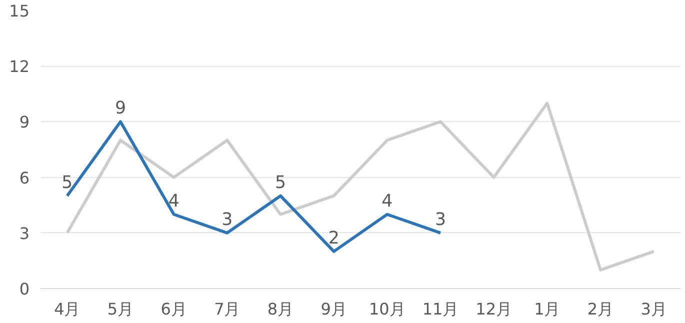 Image resolution: width=685 pixels, height=323 pixels. What do you see at coordinates (653, 309) in the screenshot?
I see `x-tick-label: 3月` at bounding box center [653, 309].